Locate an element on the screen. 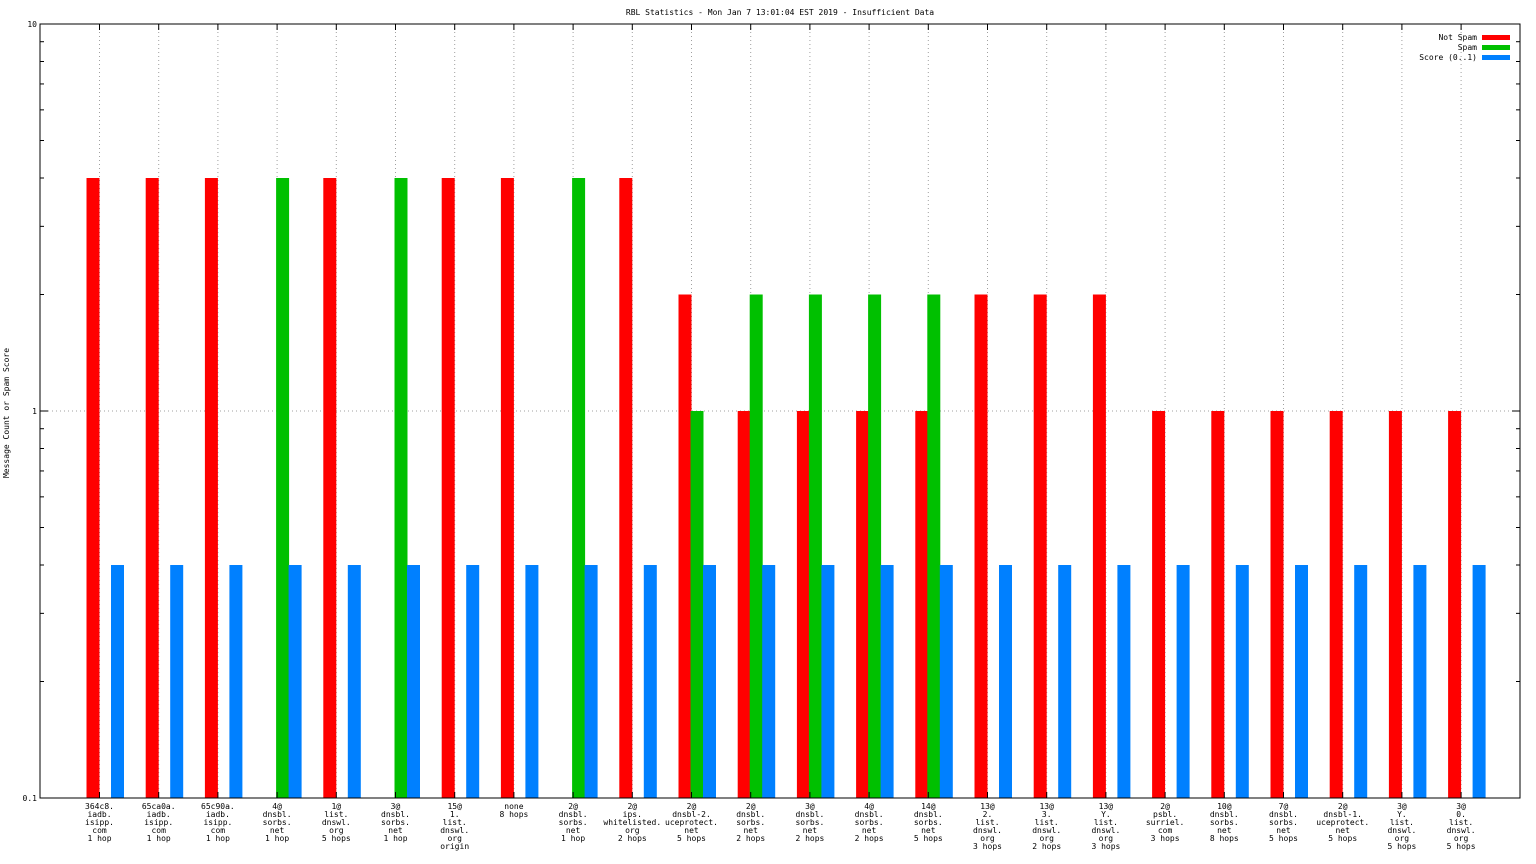 Image resolution: width=1536 pixels, height=864 pixels. x-tick-label: 3@ dnsbl. sorbs. net 1 hop is located at coordinates (395, 822).